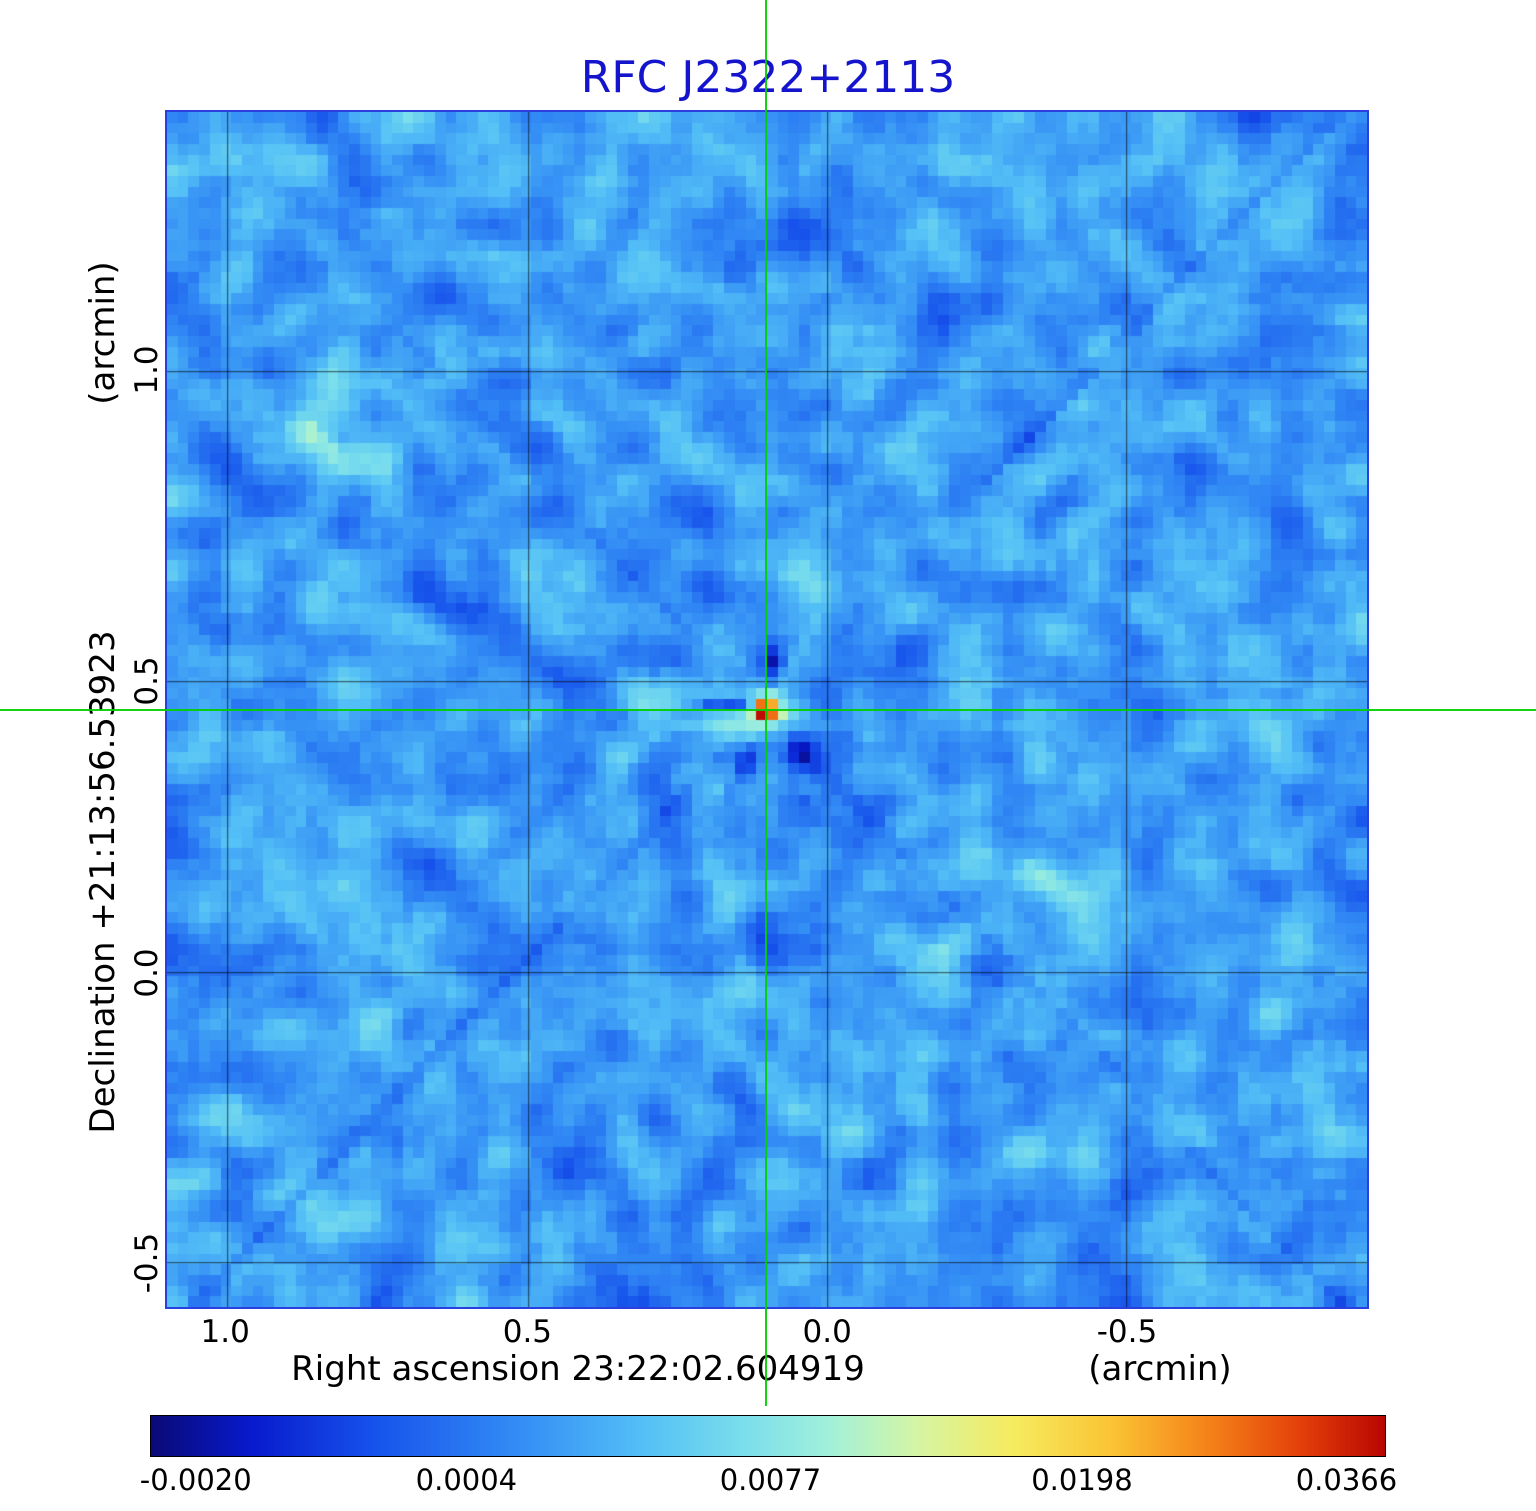  Describe the element at coordinates (1346, 1480) in the screenshot. I see `colorbar-tick-label: 0.0366` at that location.